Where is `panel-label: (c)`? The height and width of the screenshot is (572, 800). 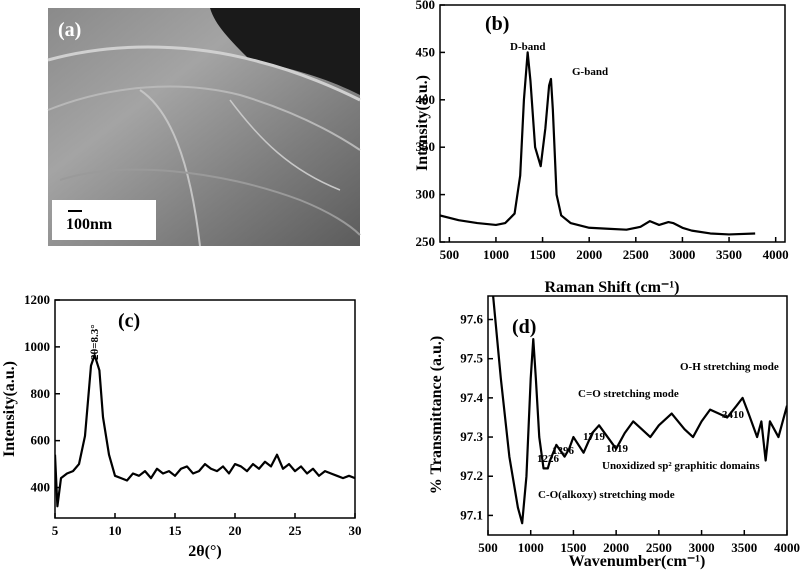 panel-label: (c) is located at coordinates (129, 321).